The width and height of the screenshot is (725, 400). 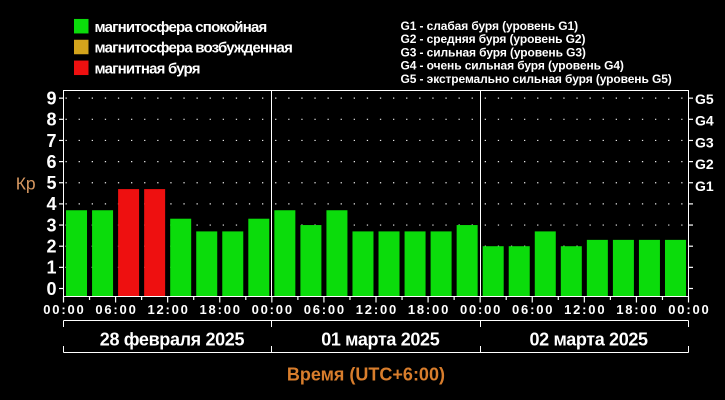 What do you see at coordinates (51, 268) in the screenshot?
I see `svg-text: 1` at bounding box center [51, 268].